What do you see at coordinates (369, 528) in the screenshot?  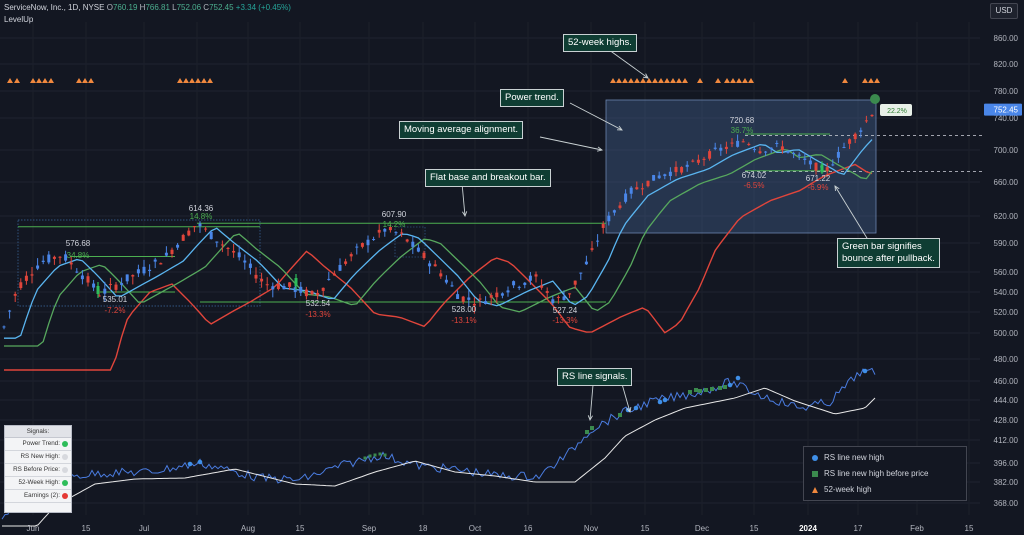 I see `time-tick-label: Sep` at bounding box center [369, 528].